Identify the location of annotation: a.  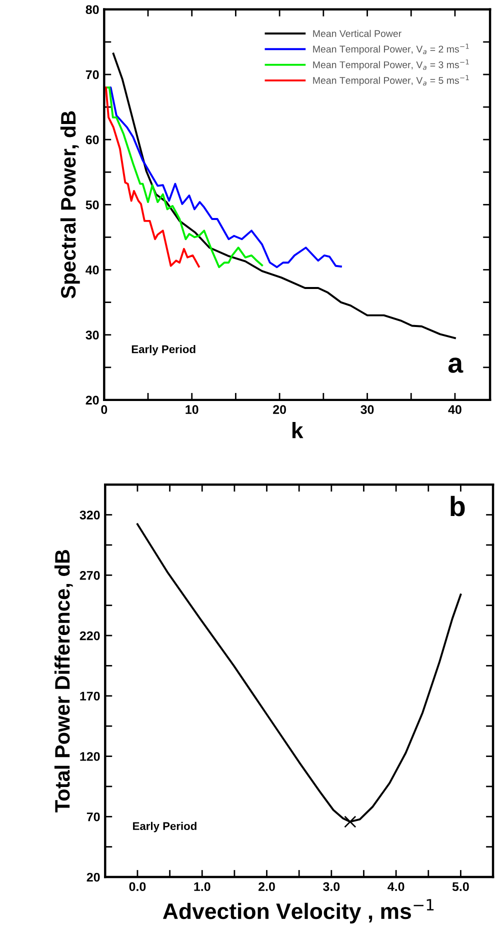
(456, 365).